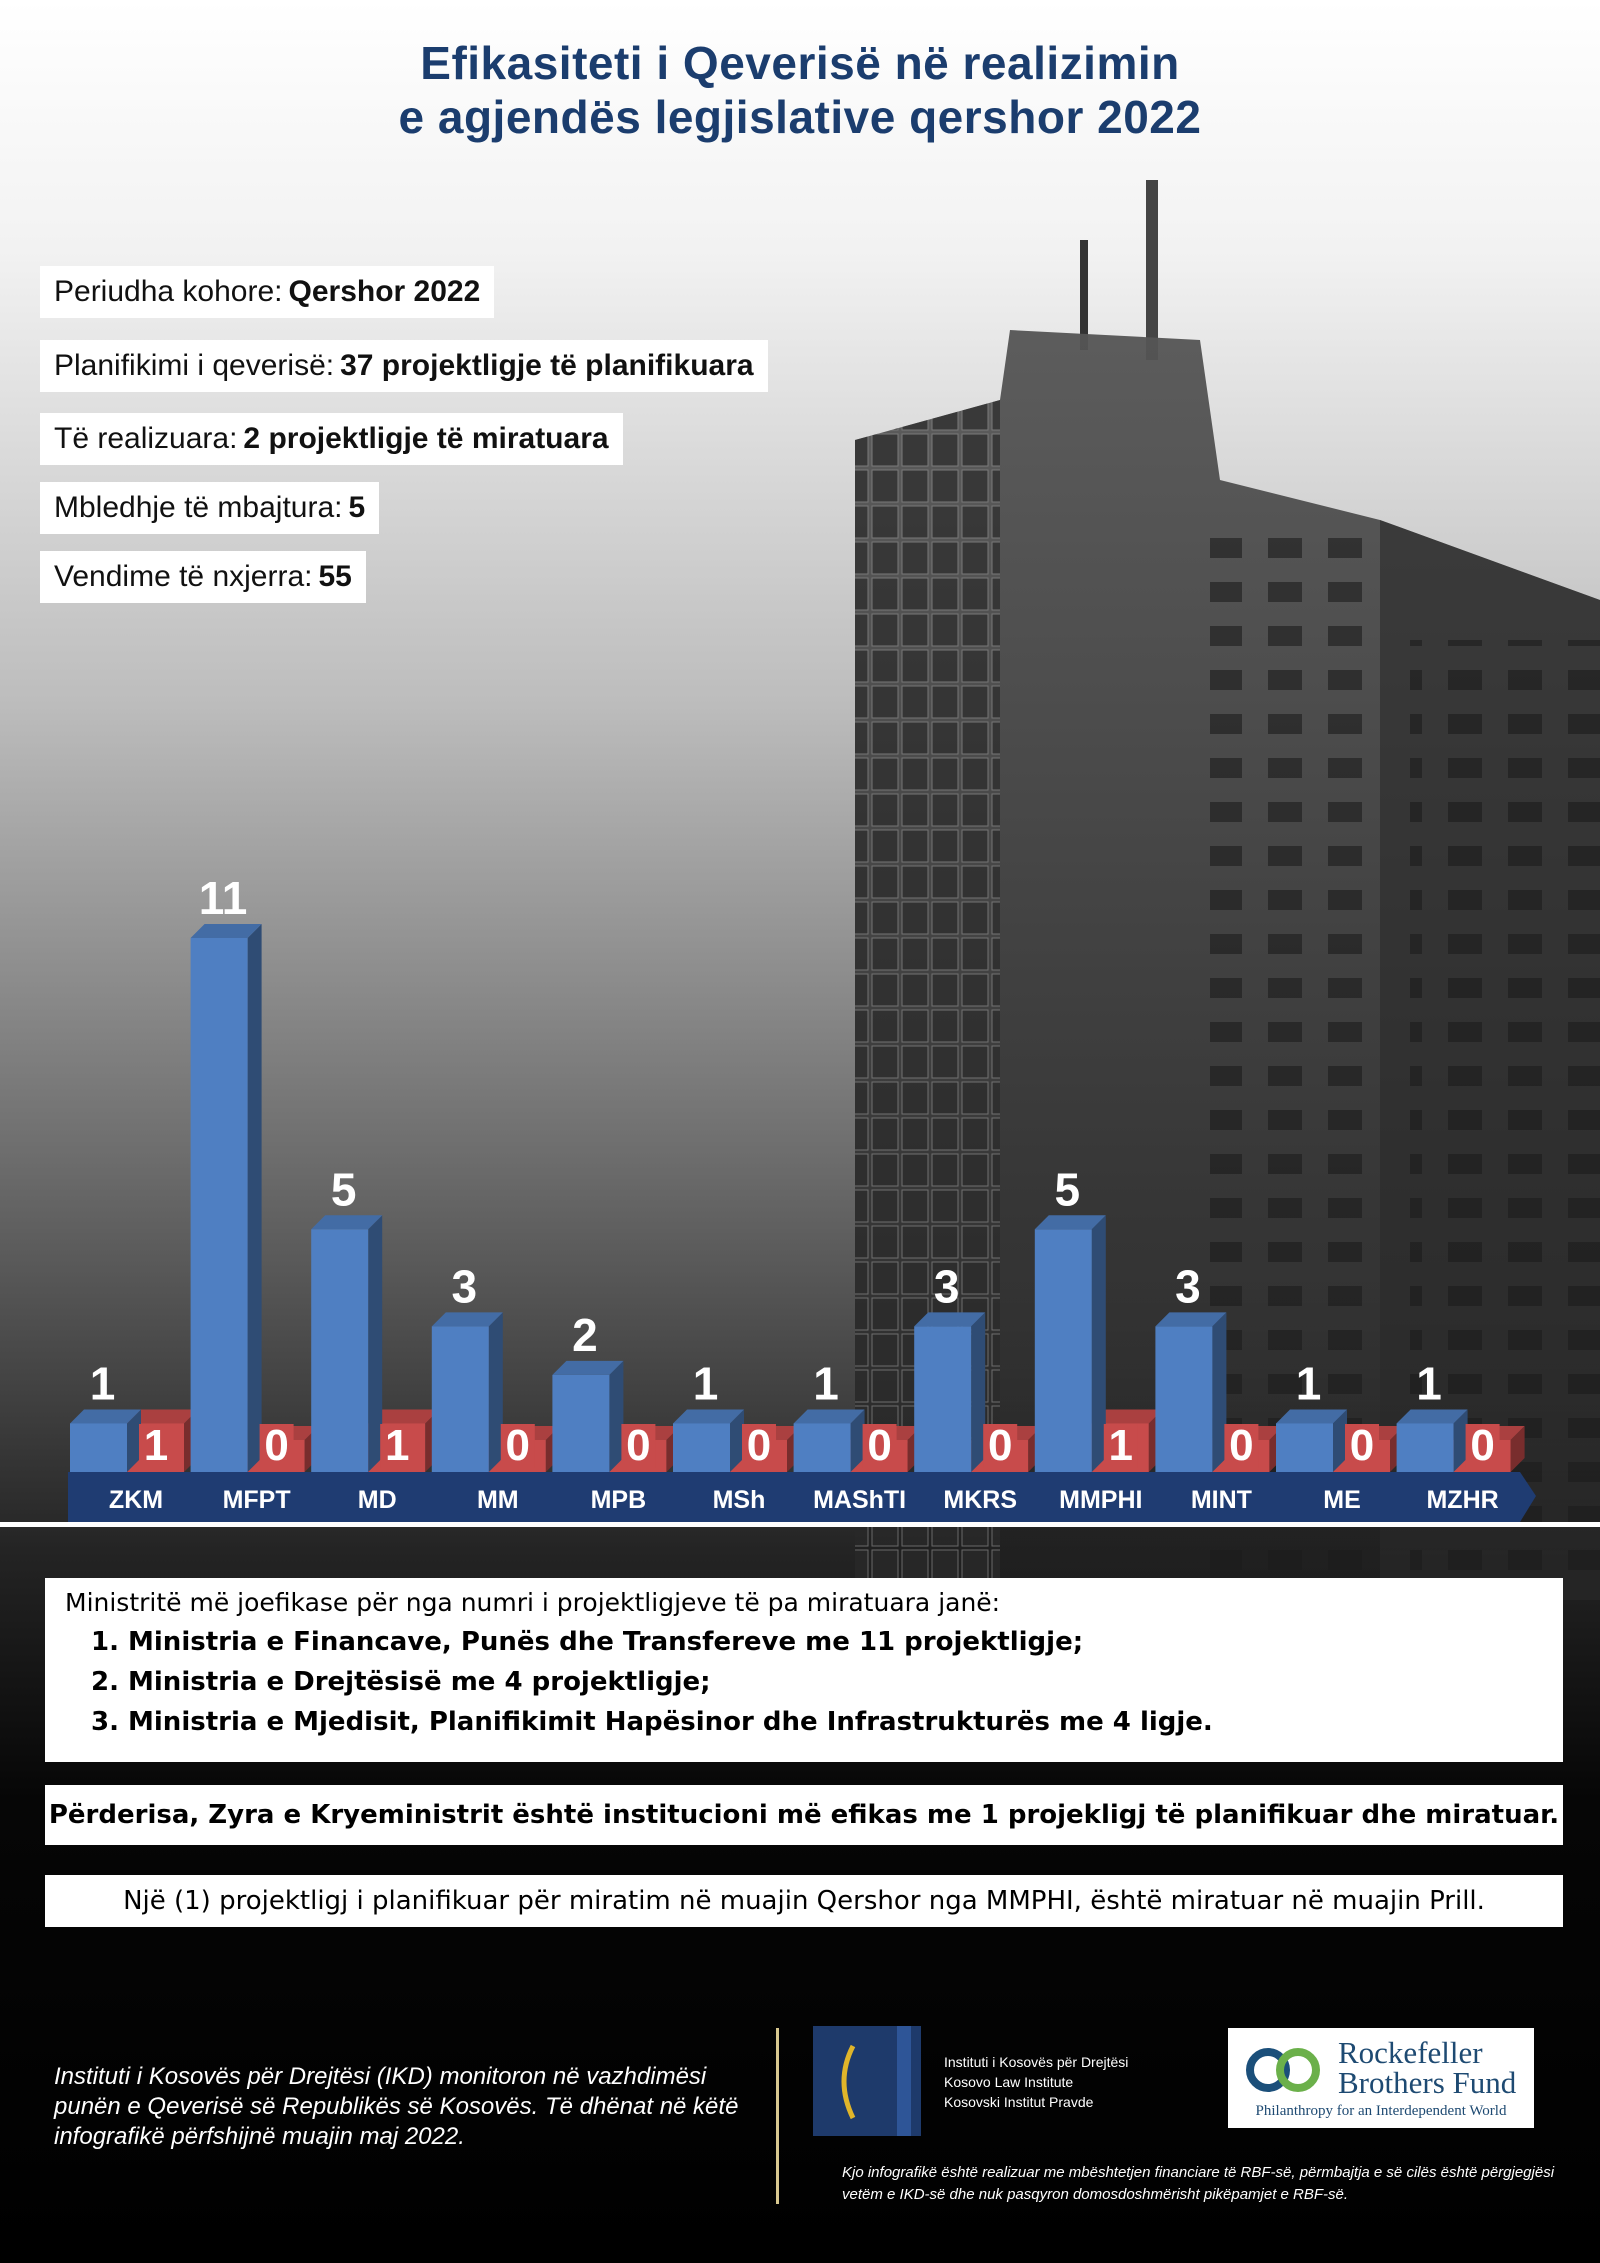 Image resolution: width=1600 pixels, height=2263 pixels. What do you see at coordinates (1410, 2052) in the screenshot?
I see `rbf-name-line1: Rockefeller` at bounding box center [1410, 2052].